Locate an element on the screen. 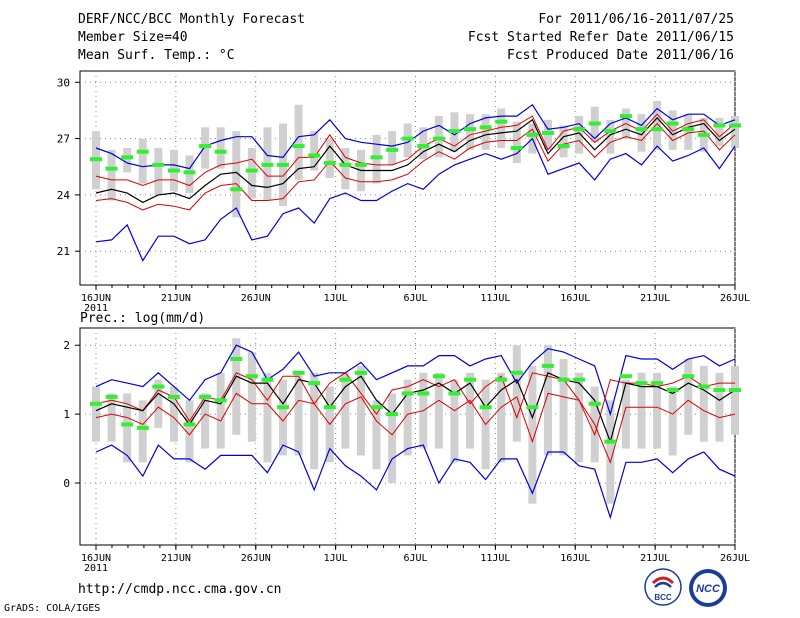  x-tick-label: 26JUL is located at coordinates (735, 298).